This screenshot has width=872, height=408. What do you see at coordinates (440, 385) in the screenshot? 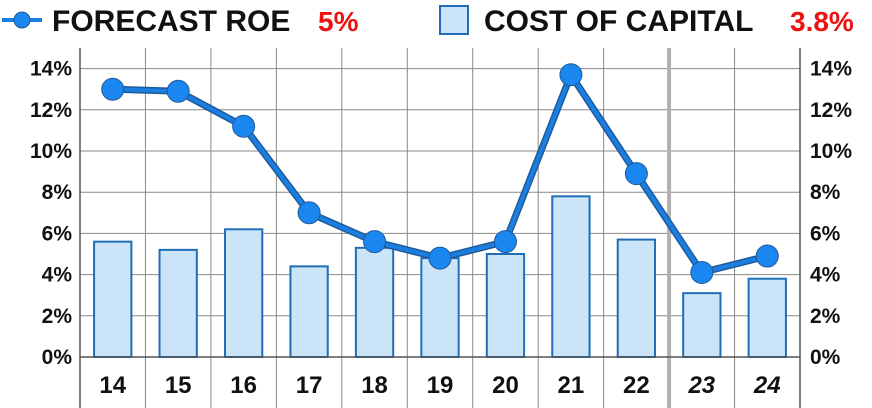
I see `xtick-19: 19` at bounding box center [440, 385].